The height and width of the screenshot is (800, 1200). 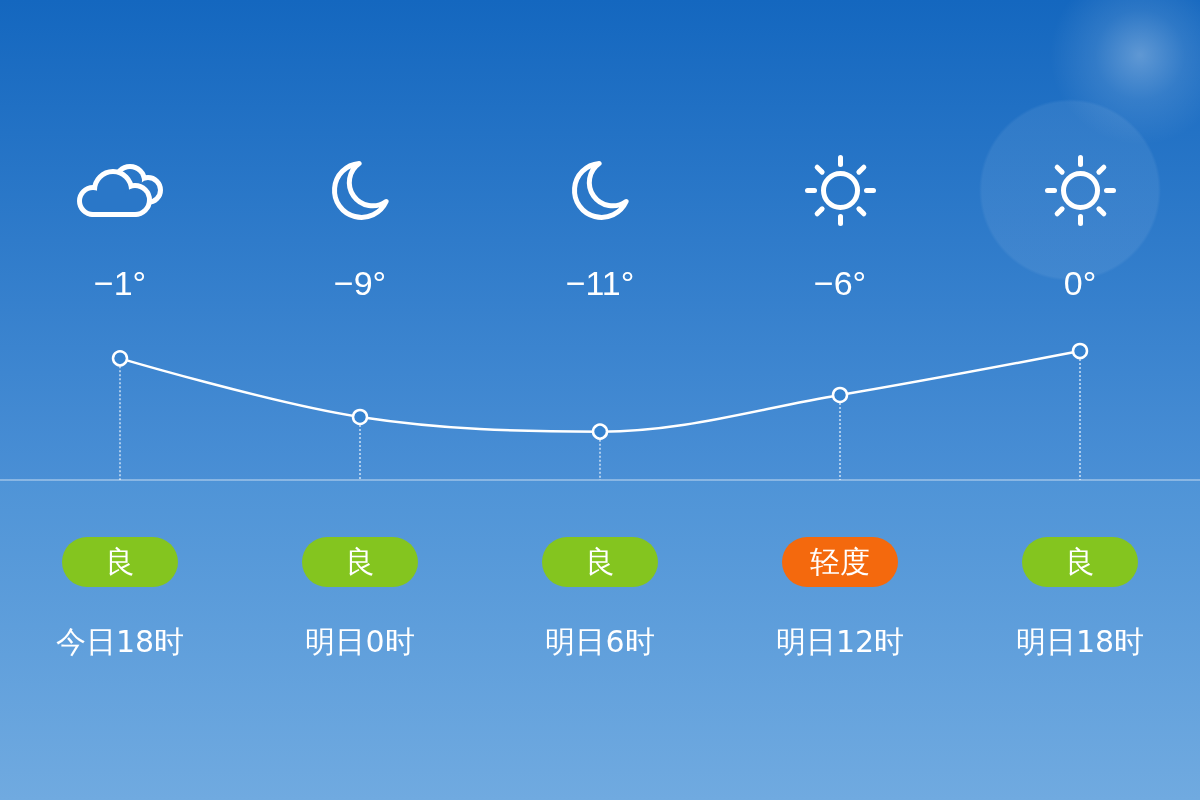 What do you see at coordinates (120, 283) in the screenshot?
I see `data-label: −1°` at bounding box center [120, 283].